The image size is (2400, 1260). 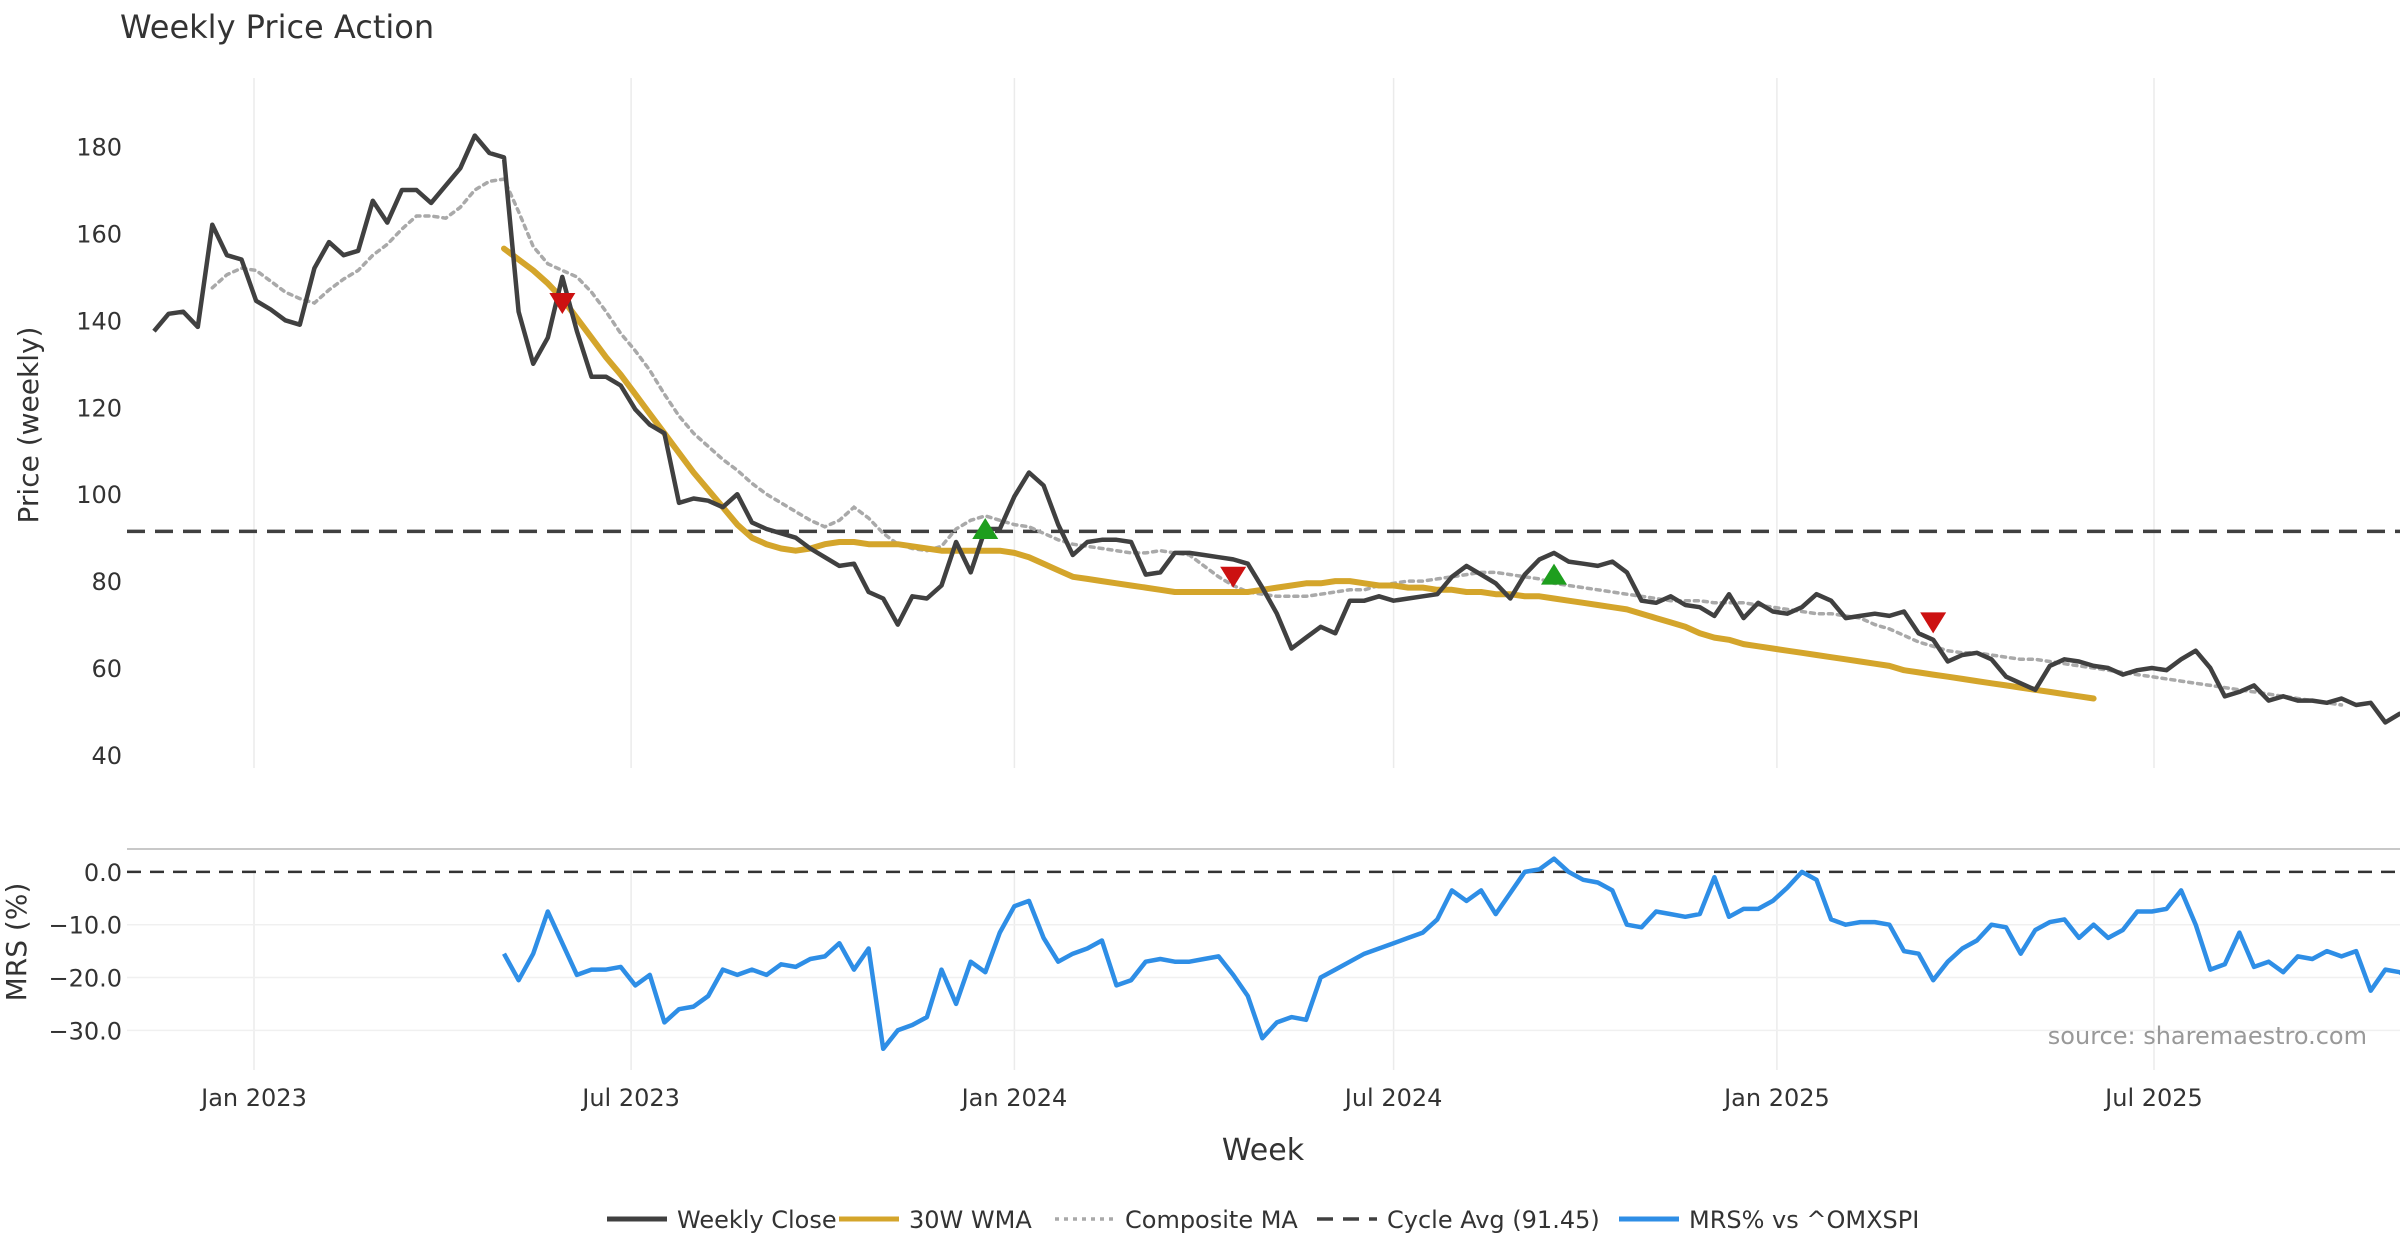 I want to click on legend-entry: Weekly Close, so click(x=722, y=1220).